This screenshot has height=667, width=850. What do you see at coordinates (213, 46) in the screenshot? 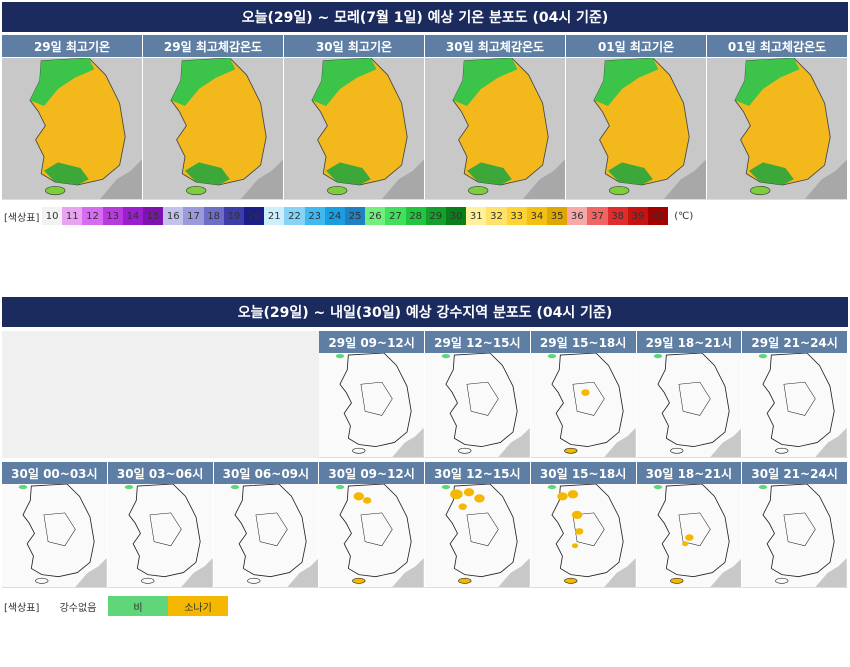
I see `temperature-column-header: 29일 최고체감온도` at bounding box center [213, 46].